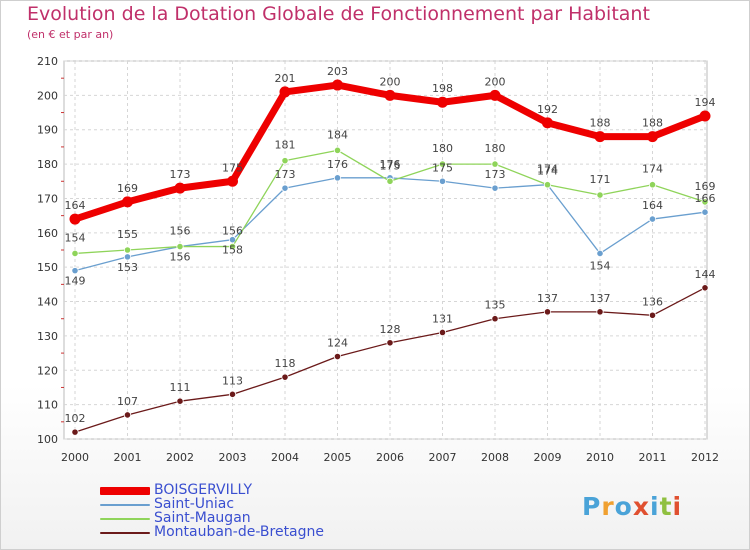 This screenshot has width=750, height=550. Describe the element at coordinates (75, 237) in the screenshot. I see `data-label-2: 154` at that location.